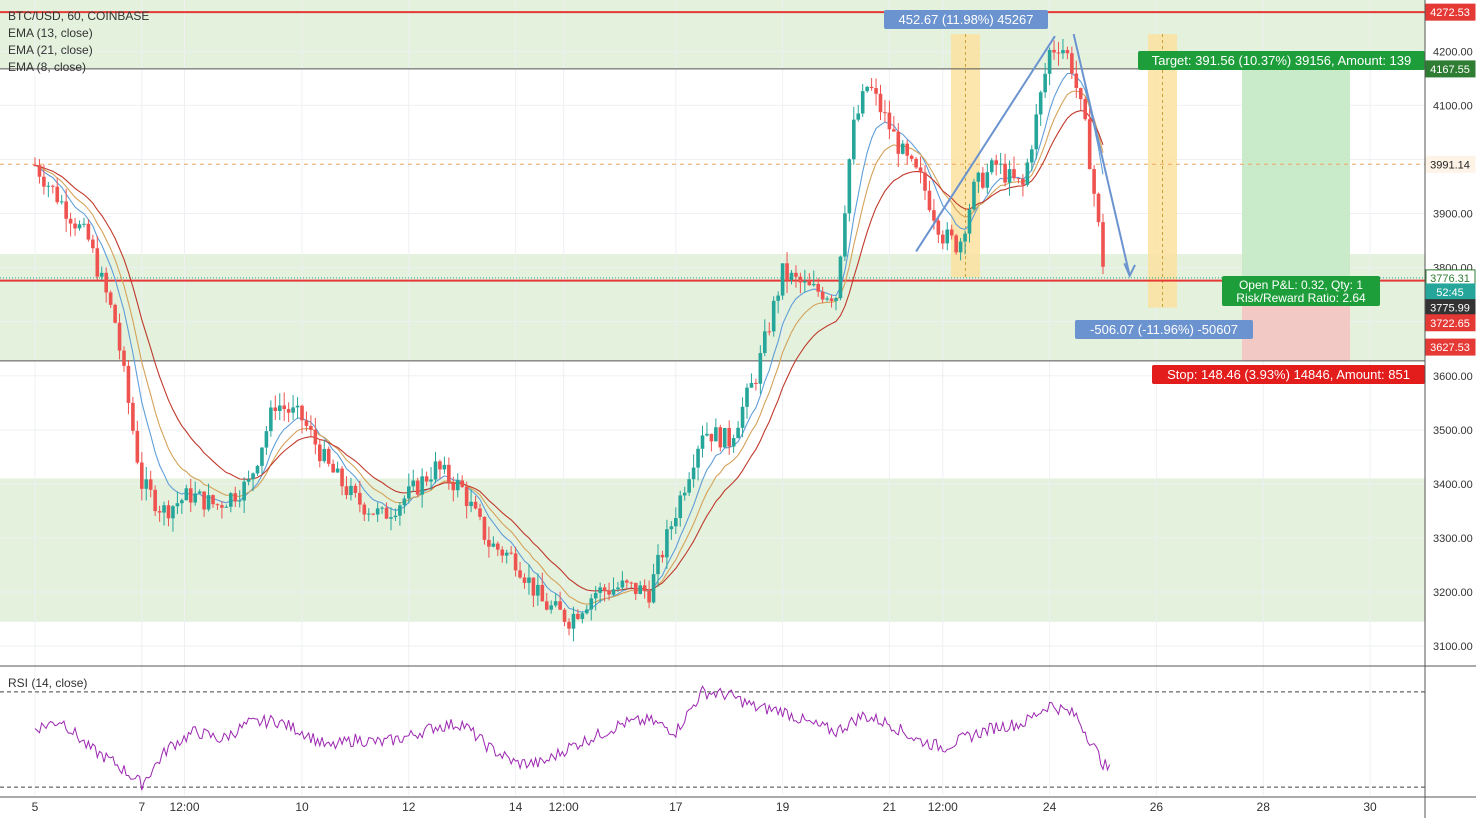 This screenshot has height=823, width=1476. Describe the element at coordinates (1264, 807) in the screenshot. I see `time-tick-label: 28` at that location.